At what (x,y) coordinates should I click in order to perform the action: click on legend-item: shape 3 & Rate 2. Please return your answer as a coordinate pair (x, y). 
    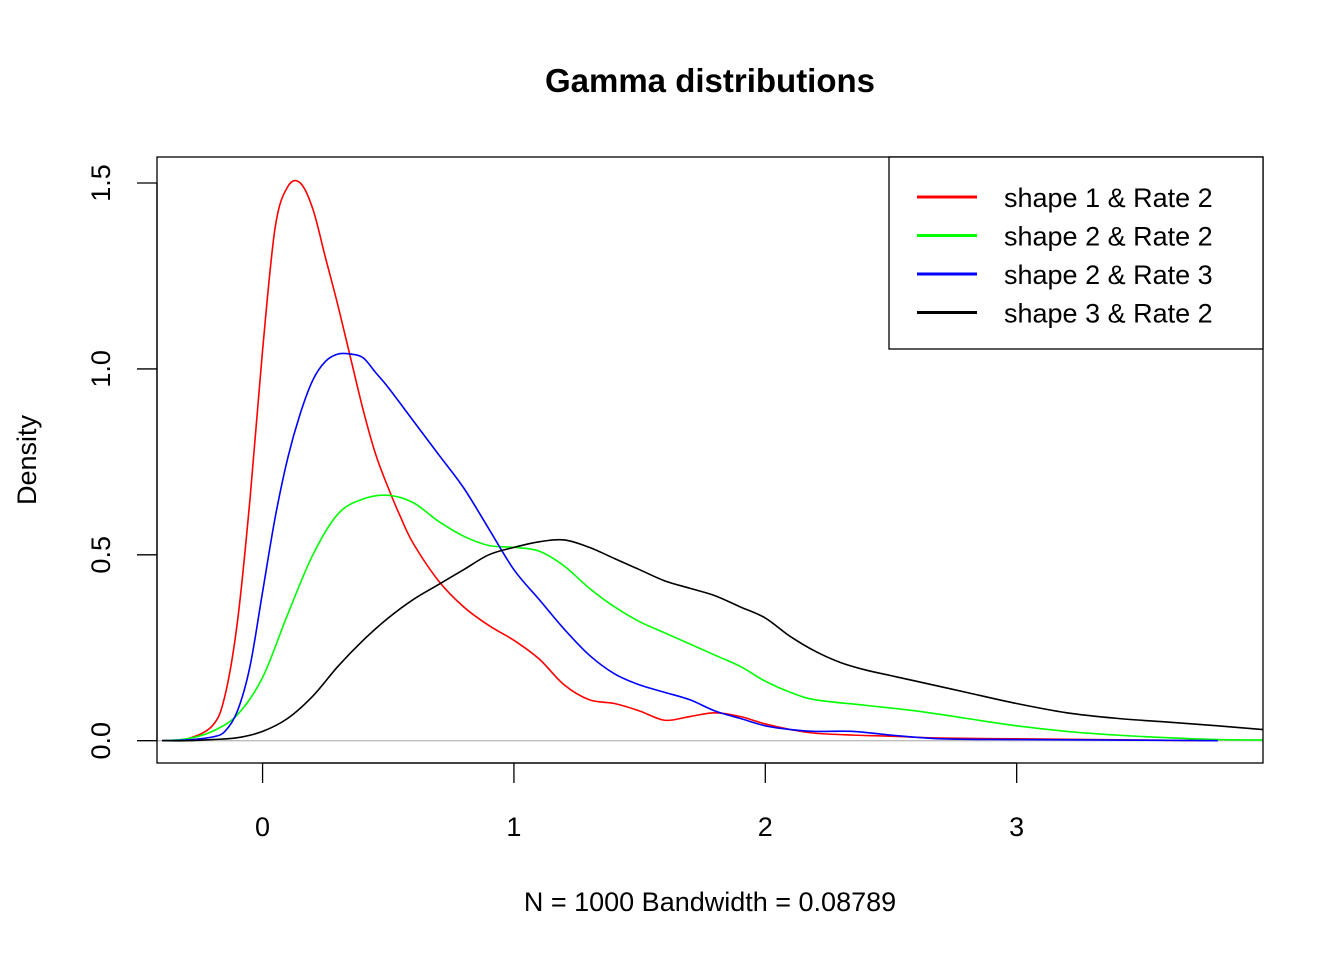
    Looking at the image, I should click on (1065, 314).